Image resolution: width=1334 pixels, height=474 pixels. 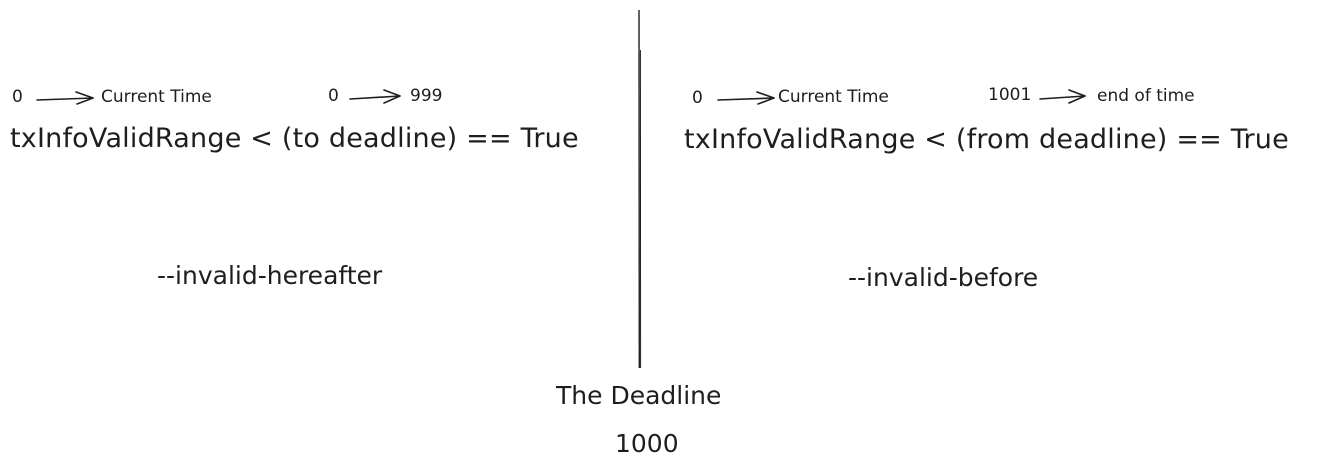 I want to click on left-range-a-end: Current Time, so click(x=156, y=97).